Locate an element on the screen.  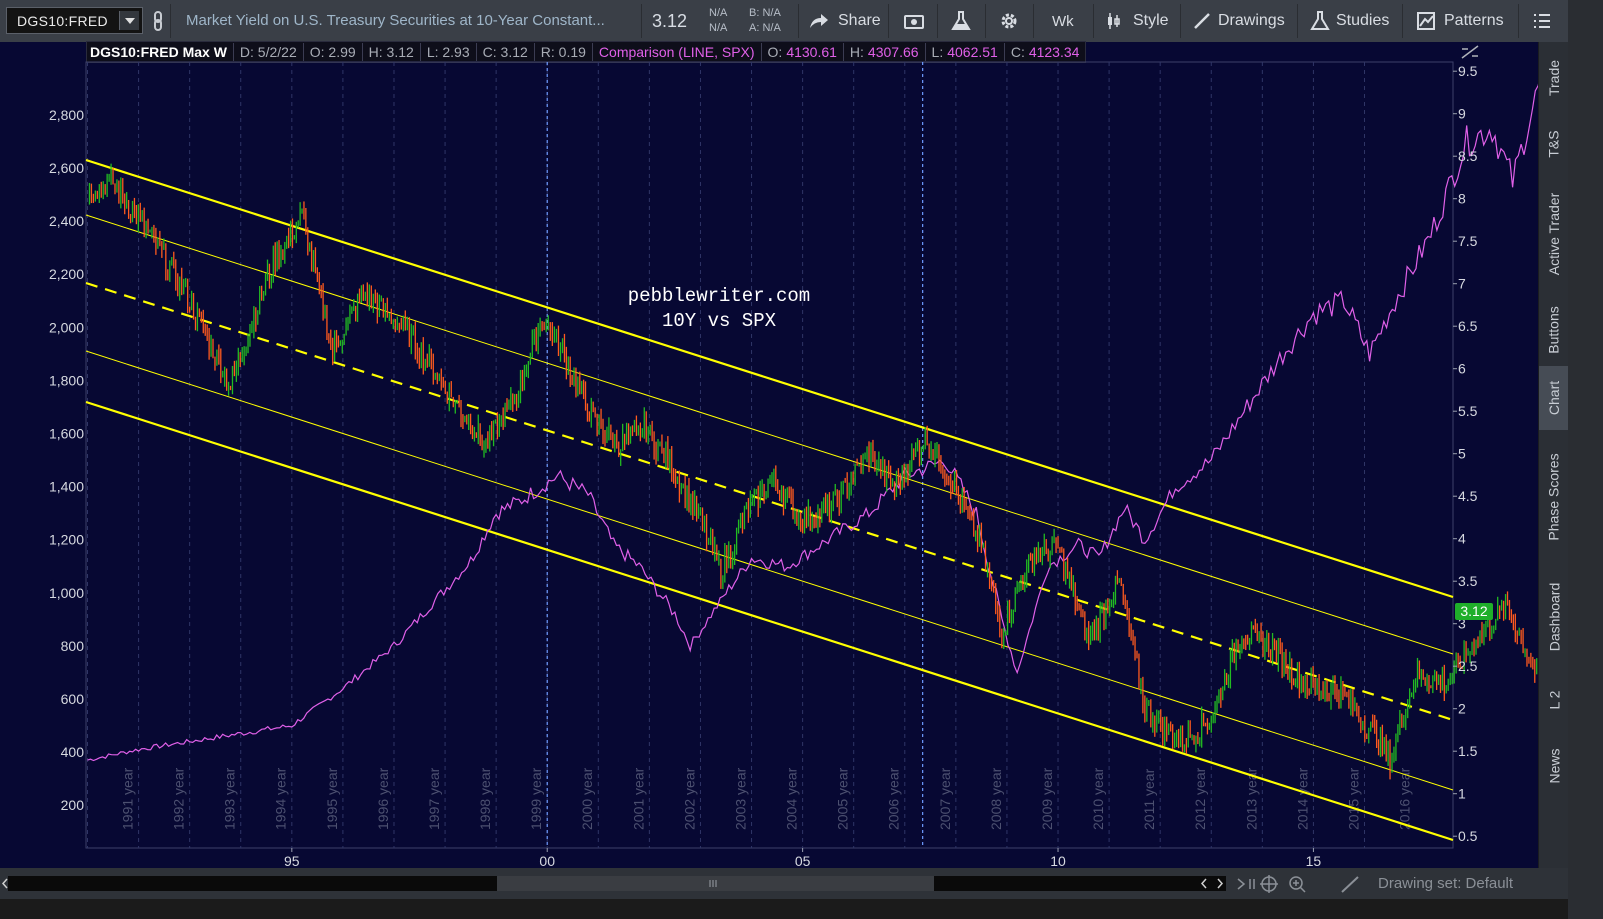
left-axis-label: 2,600 is located at coordinates (66, 168).